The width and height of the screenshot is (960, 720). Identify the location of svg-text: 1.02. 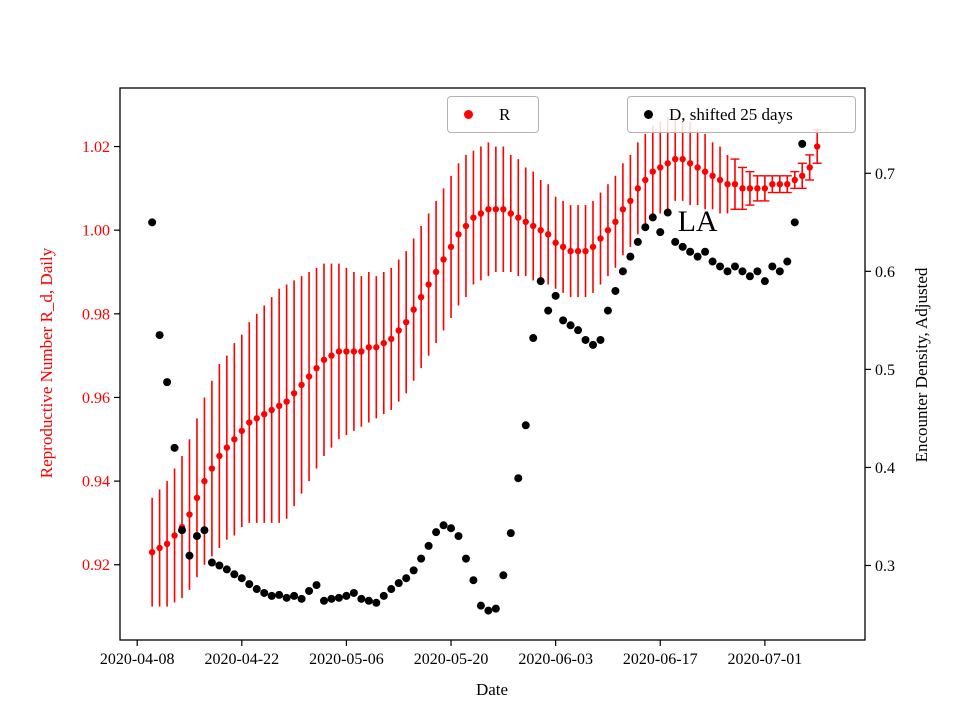
(96, 147).